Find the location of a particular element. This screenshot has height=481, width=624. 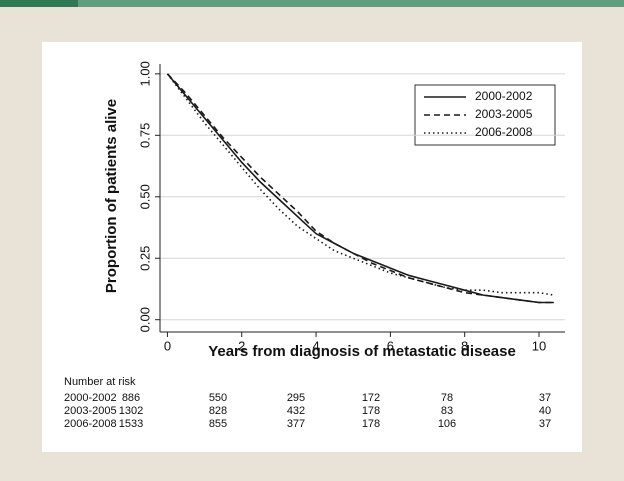

risk-count: 855 is located at coordinates (218, 424).